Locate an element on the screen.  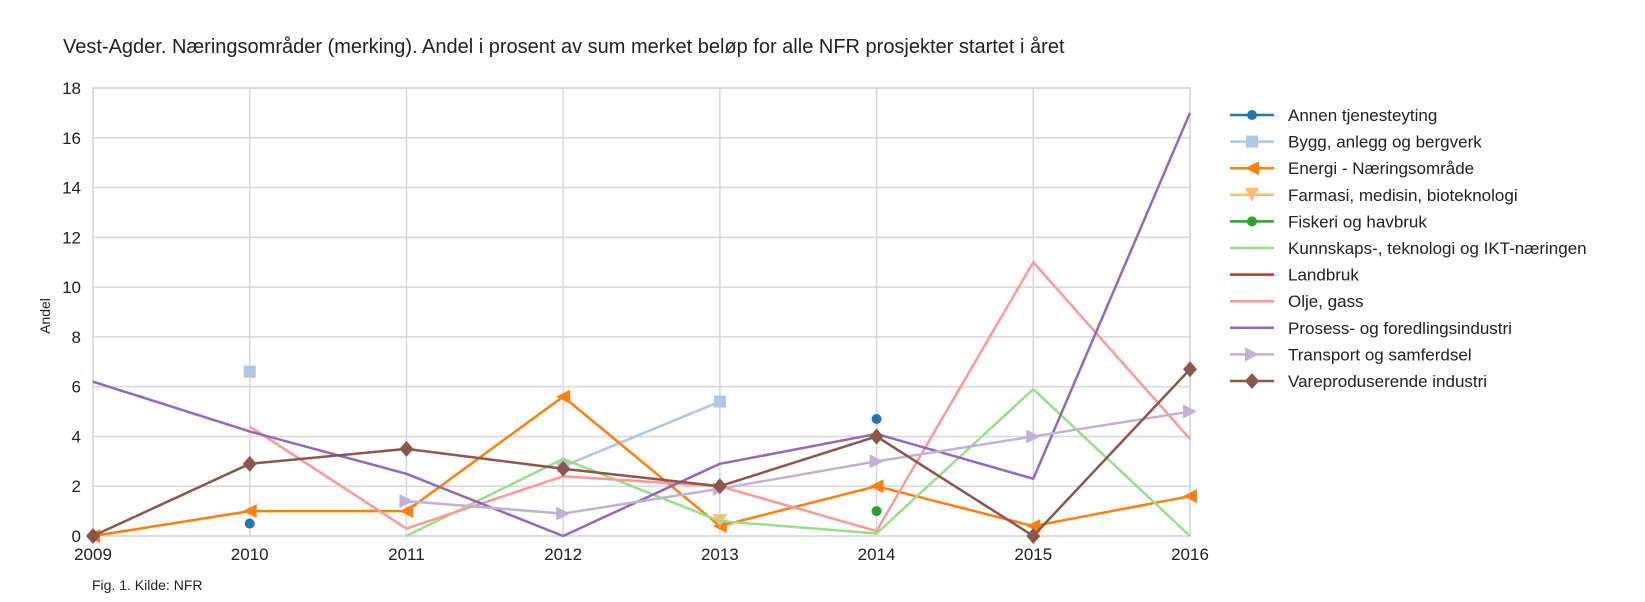
legend-item: Farmasi, medisin, bioteknologi is located at coordinates (1374, 195).